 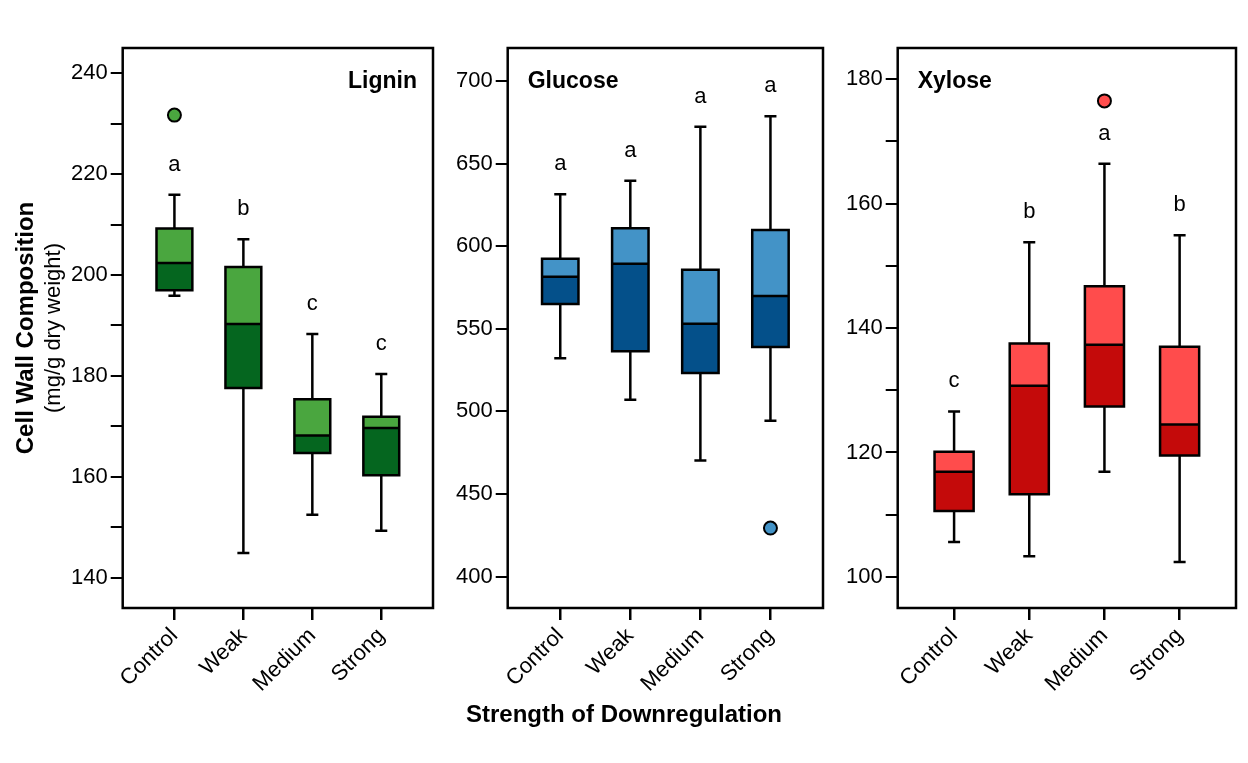 What do you see at coordinates (954, 79) in the screenshot?
I see `text: Xylose` at bounding box center [954, 79].